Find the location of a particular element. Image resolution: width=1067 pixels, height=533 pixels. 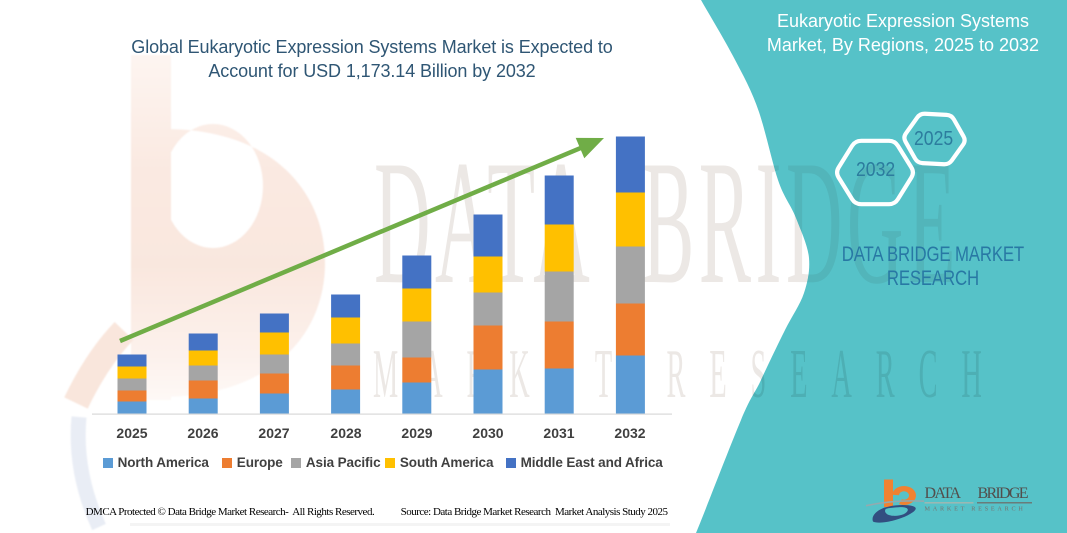

svg-text: DATA is located at coordinates (943, 493).